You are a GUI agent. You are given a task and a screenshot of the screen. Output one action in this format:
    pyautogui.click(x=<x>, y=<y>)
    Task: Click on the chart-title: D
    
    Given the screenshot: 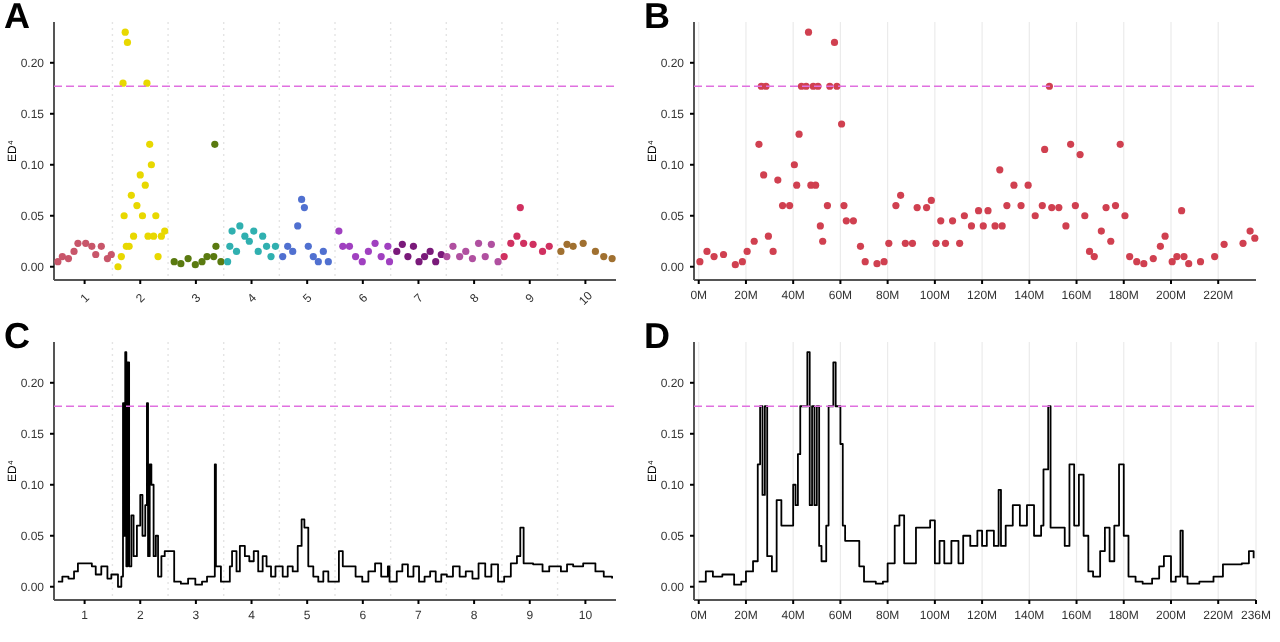 What is the action you would take?
    pyautogui.click(x=657, y=336)
    